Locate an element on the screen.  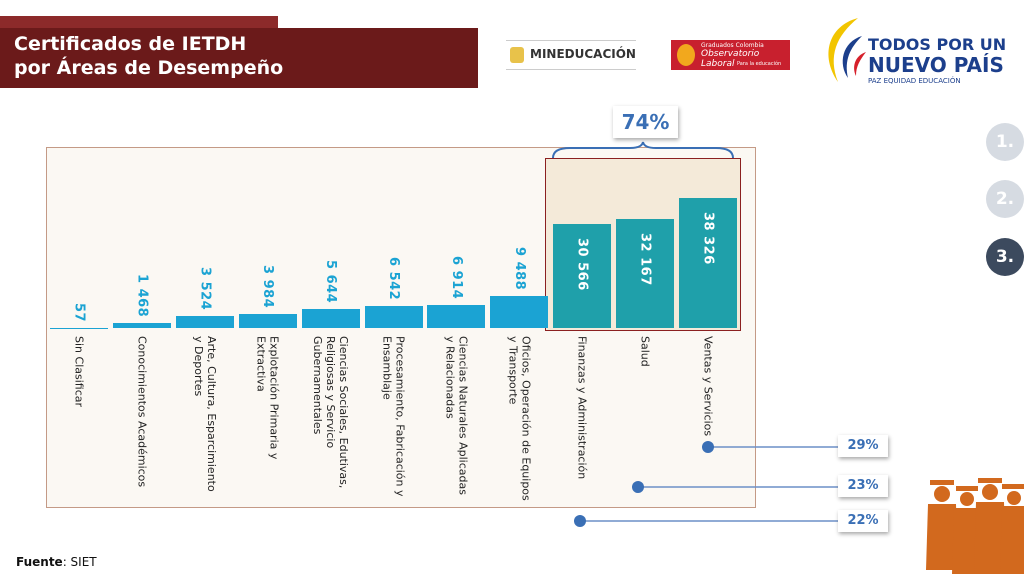
value-label: 5 644 is located at coordinates (331, 281).